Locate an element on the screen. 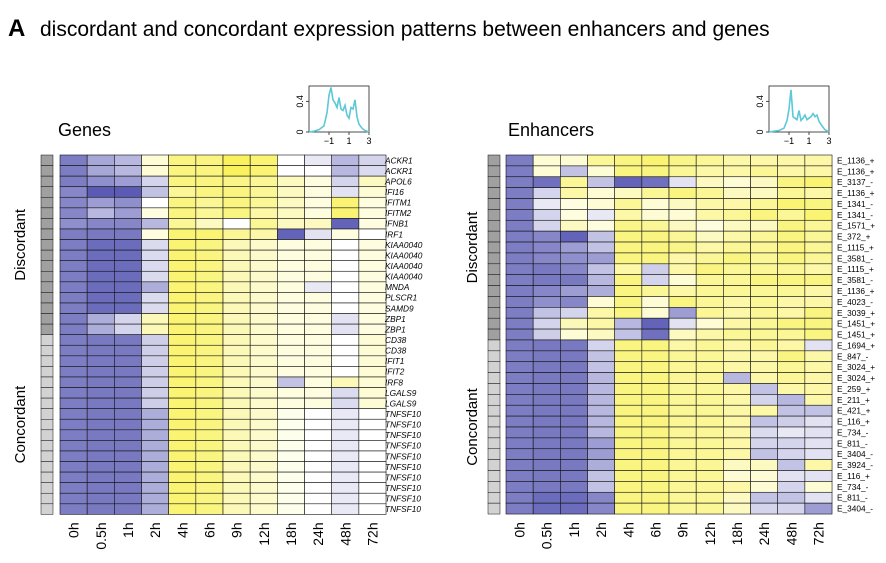 The image size is (886, 563). row-label: TNFSF10 is located at coordinates (403, 509).